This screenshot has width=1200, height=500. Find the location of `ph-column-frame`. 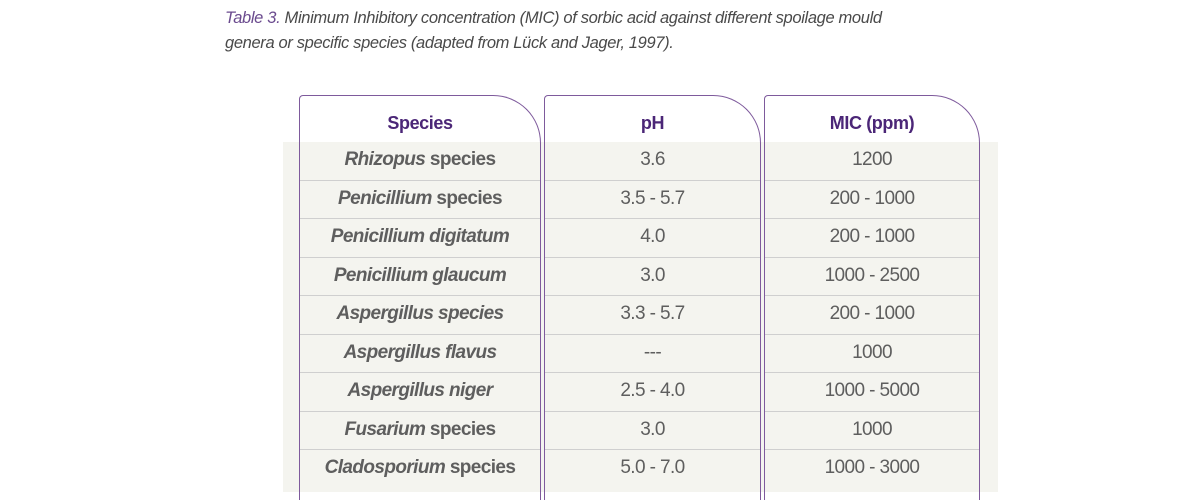

ph-column-frame is located at coordinates (652, 297).